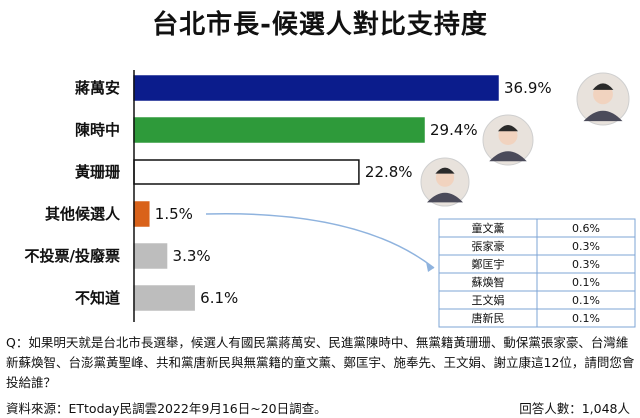 The image size is (640, 418). What do you see at coordinates (320, 240) in the screenshot?
I see `connector-line` at bounding box center [320, 240].